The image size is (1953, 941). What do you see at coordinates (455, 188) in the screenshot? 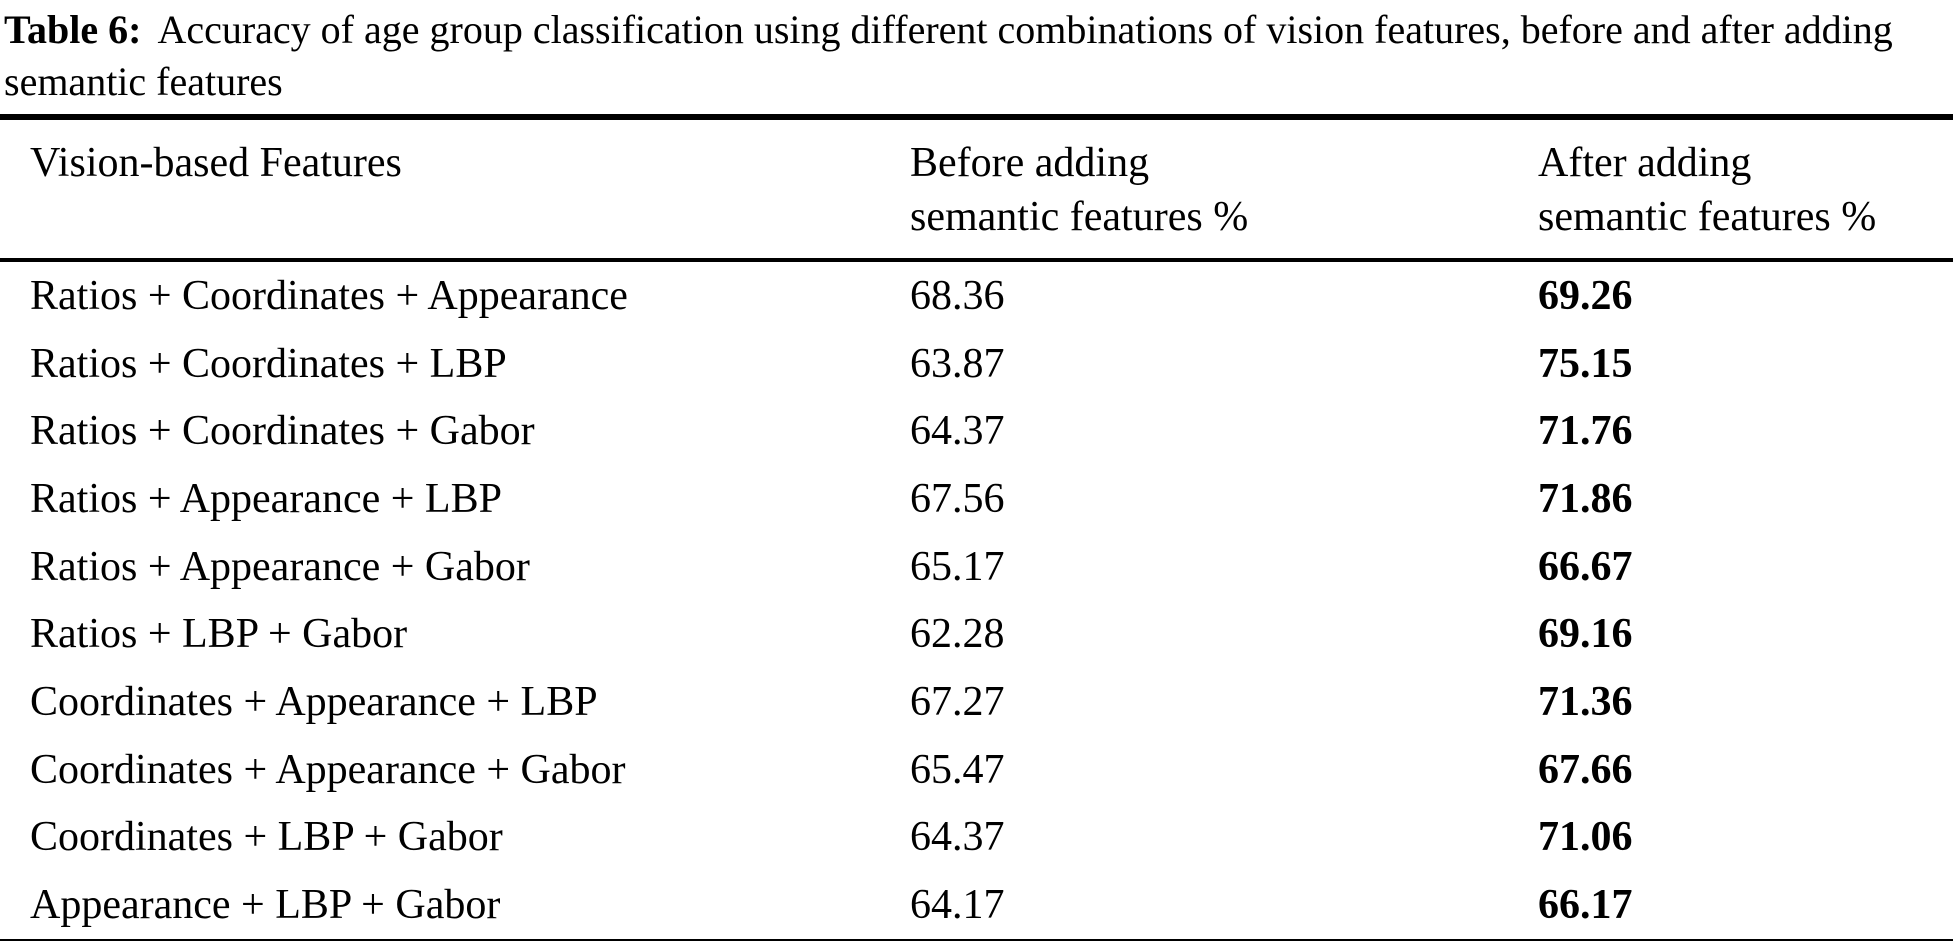
I see `col-header-features: Vision-based Features` at bounding box center [455, 188].